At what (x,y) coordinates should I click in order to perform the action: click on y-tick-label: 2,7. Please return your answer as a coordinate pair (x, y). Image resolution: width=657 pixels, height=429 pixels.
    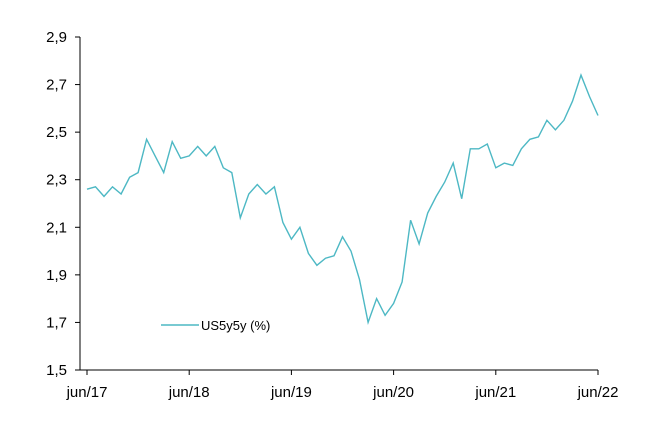
    Looking at the image, I should click on (56, 85).